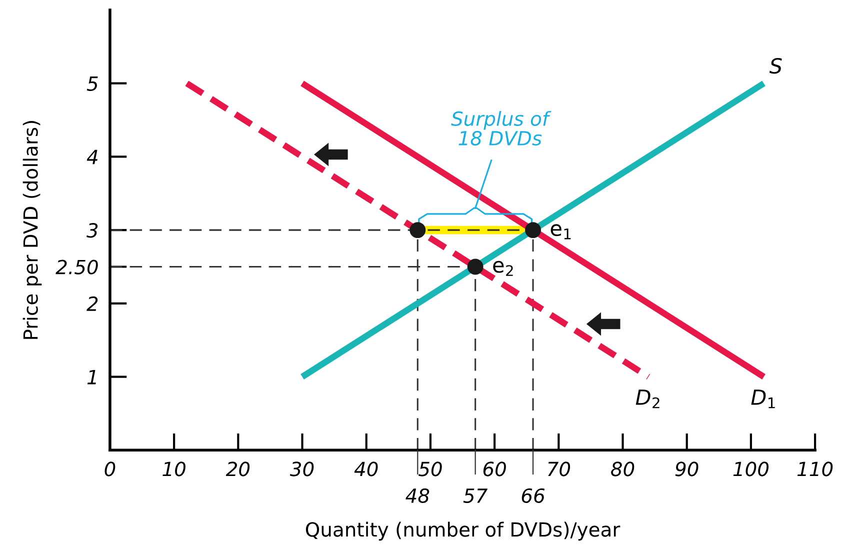 The width and height of the screenshot is (842, 545). I want to click on series-label: S, so click(775, 66).